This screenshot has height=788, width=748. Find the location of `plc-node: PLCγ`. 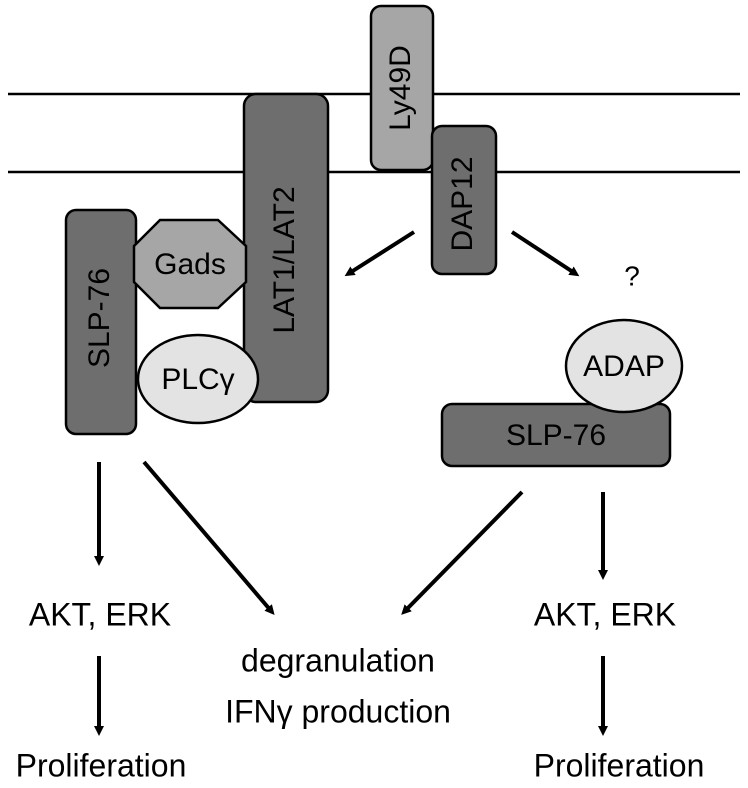

plc-node: PLCγ is located at coordinates (198, 379).